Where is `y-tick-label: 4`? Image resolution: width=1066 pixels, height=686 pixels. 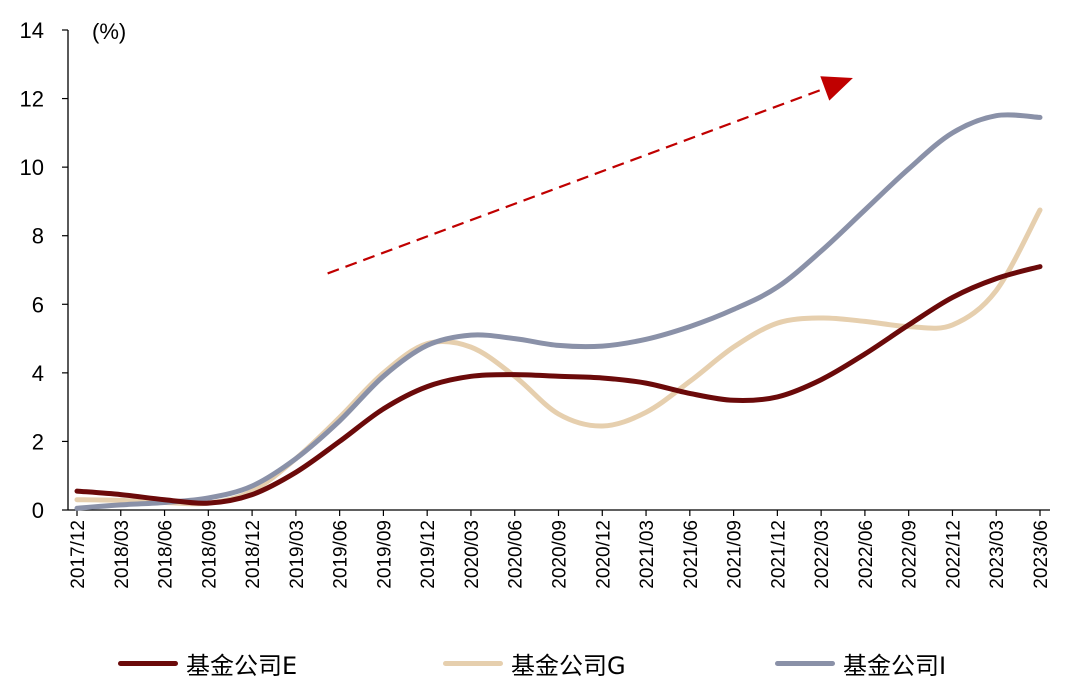
y-tick-label: 4 is located at coordinates (38, 373).